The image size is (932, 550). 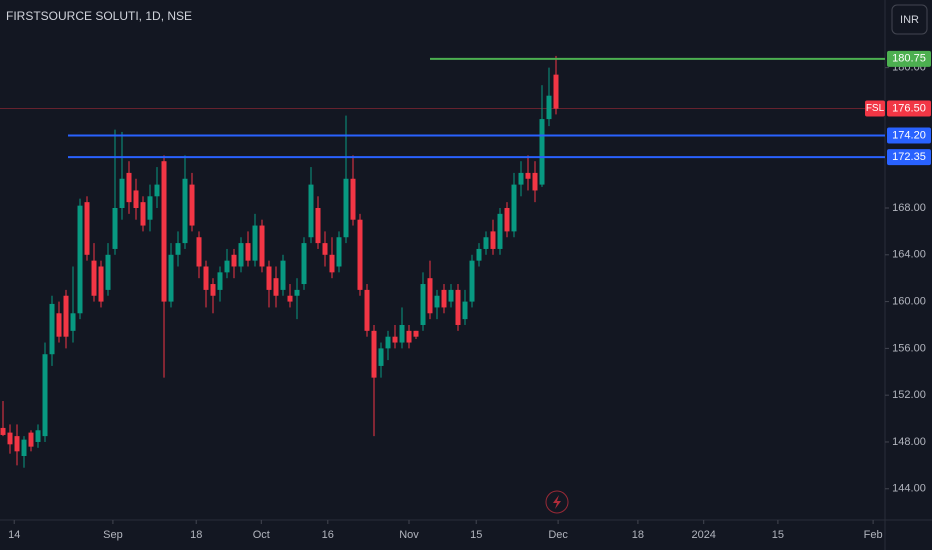 What do you see at coordinates (703, 535) in the screenshot?
I see `x-tick-label: 2024` at bounding box center [703, 535].